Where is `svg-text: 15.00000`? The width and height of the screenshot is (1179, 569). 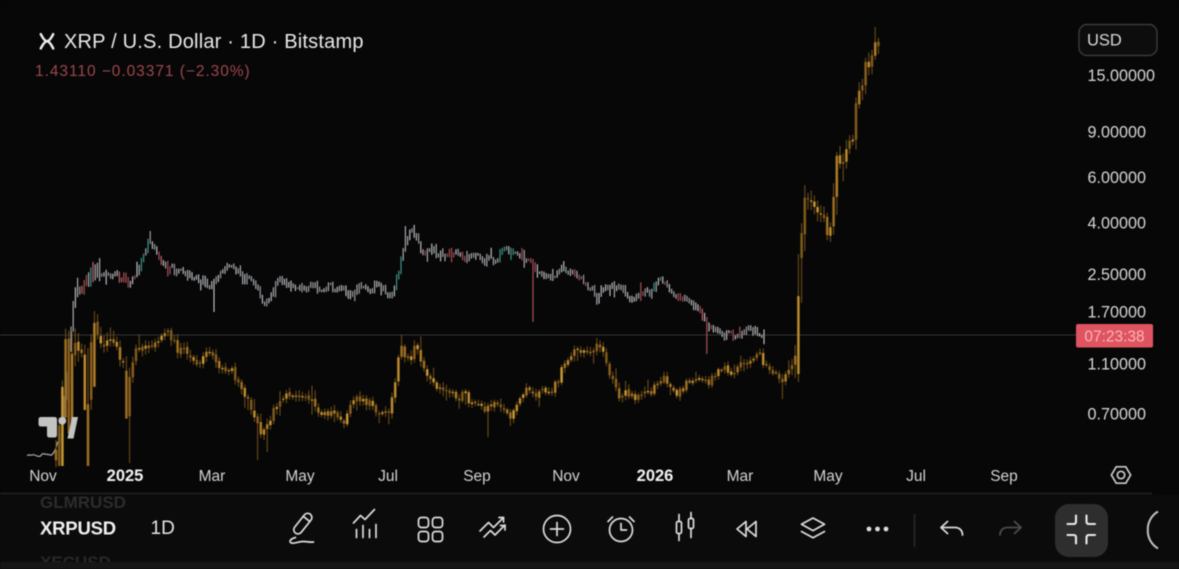
svg-text: 15.00000 is located at coordinates (1122, 76).